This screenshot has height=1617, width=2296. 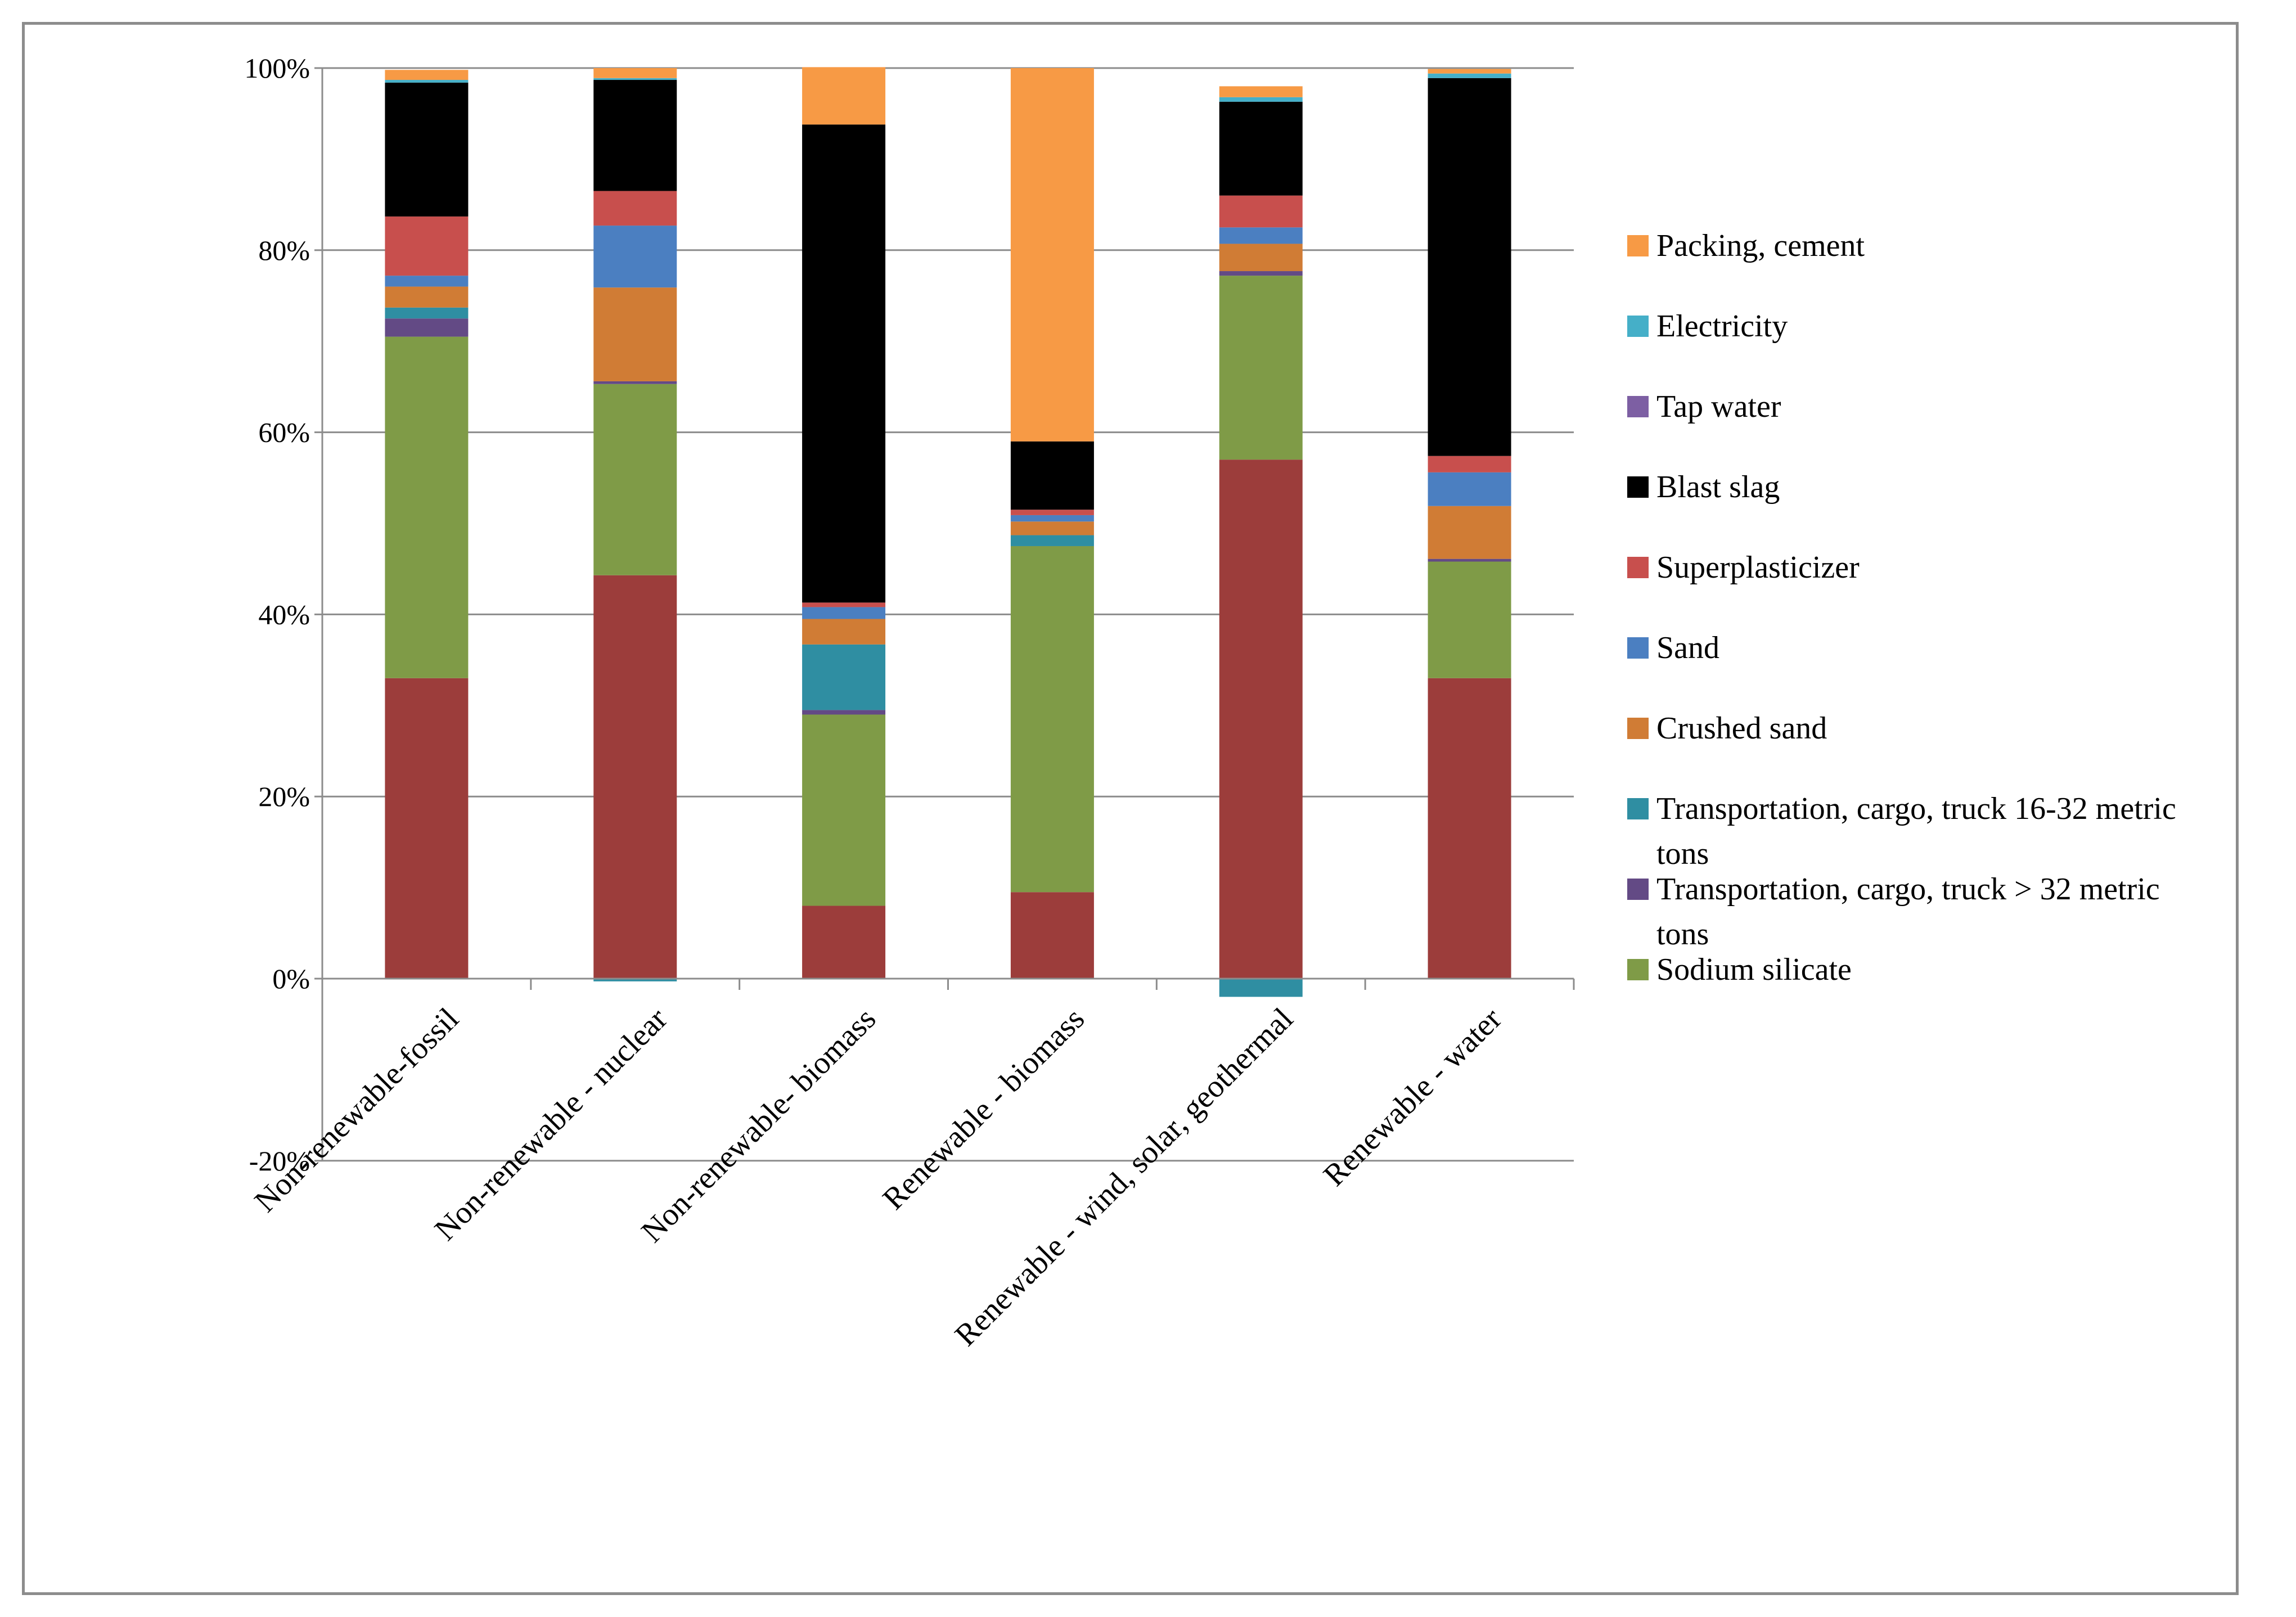 What do you see at coordinates (284, 432) in the screenshot?
I see `y-tick-label: 60%` at bounding box center [284, 432].